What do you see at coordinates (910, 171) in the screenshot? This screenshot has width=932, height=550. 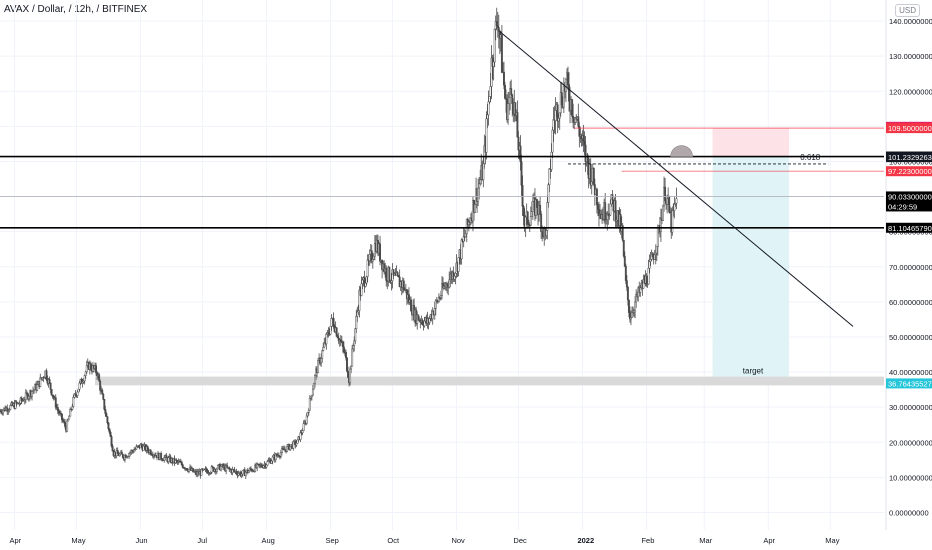 I see `price-axis-label-text: 97.22300000` at bounding box center [910, 171].